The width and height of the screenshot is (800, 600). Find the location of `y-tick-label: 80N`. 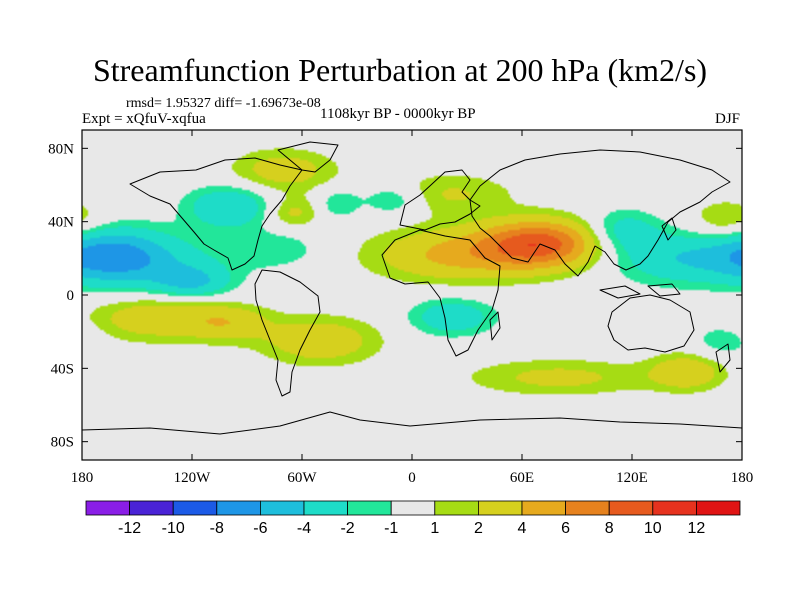

y-tick-label: 80N is located at coordinates (61, 149).